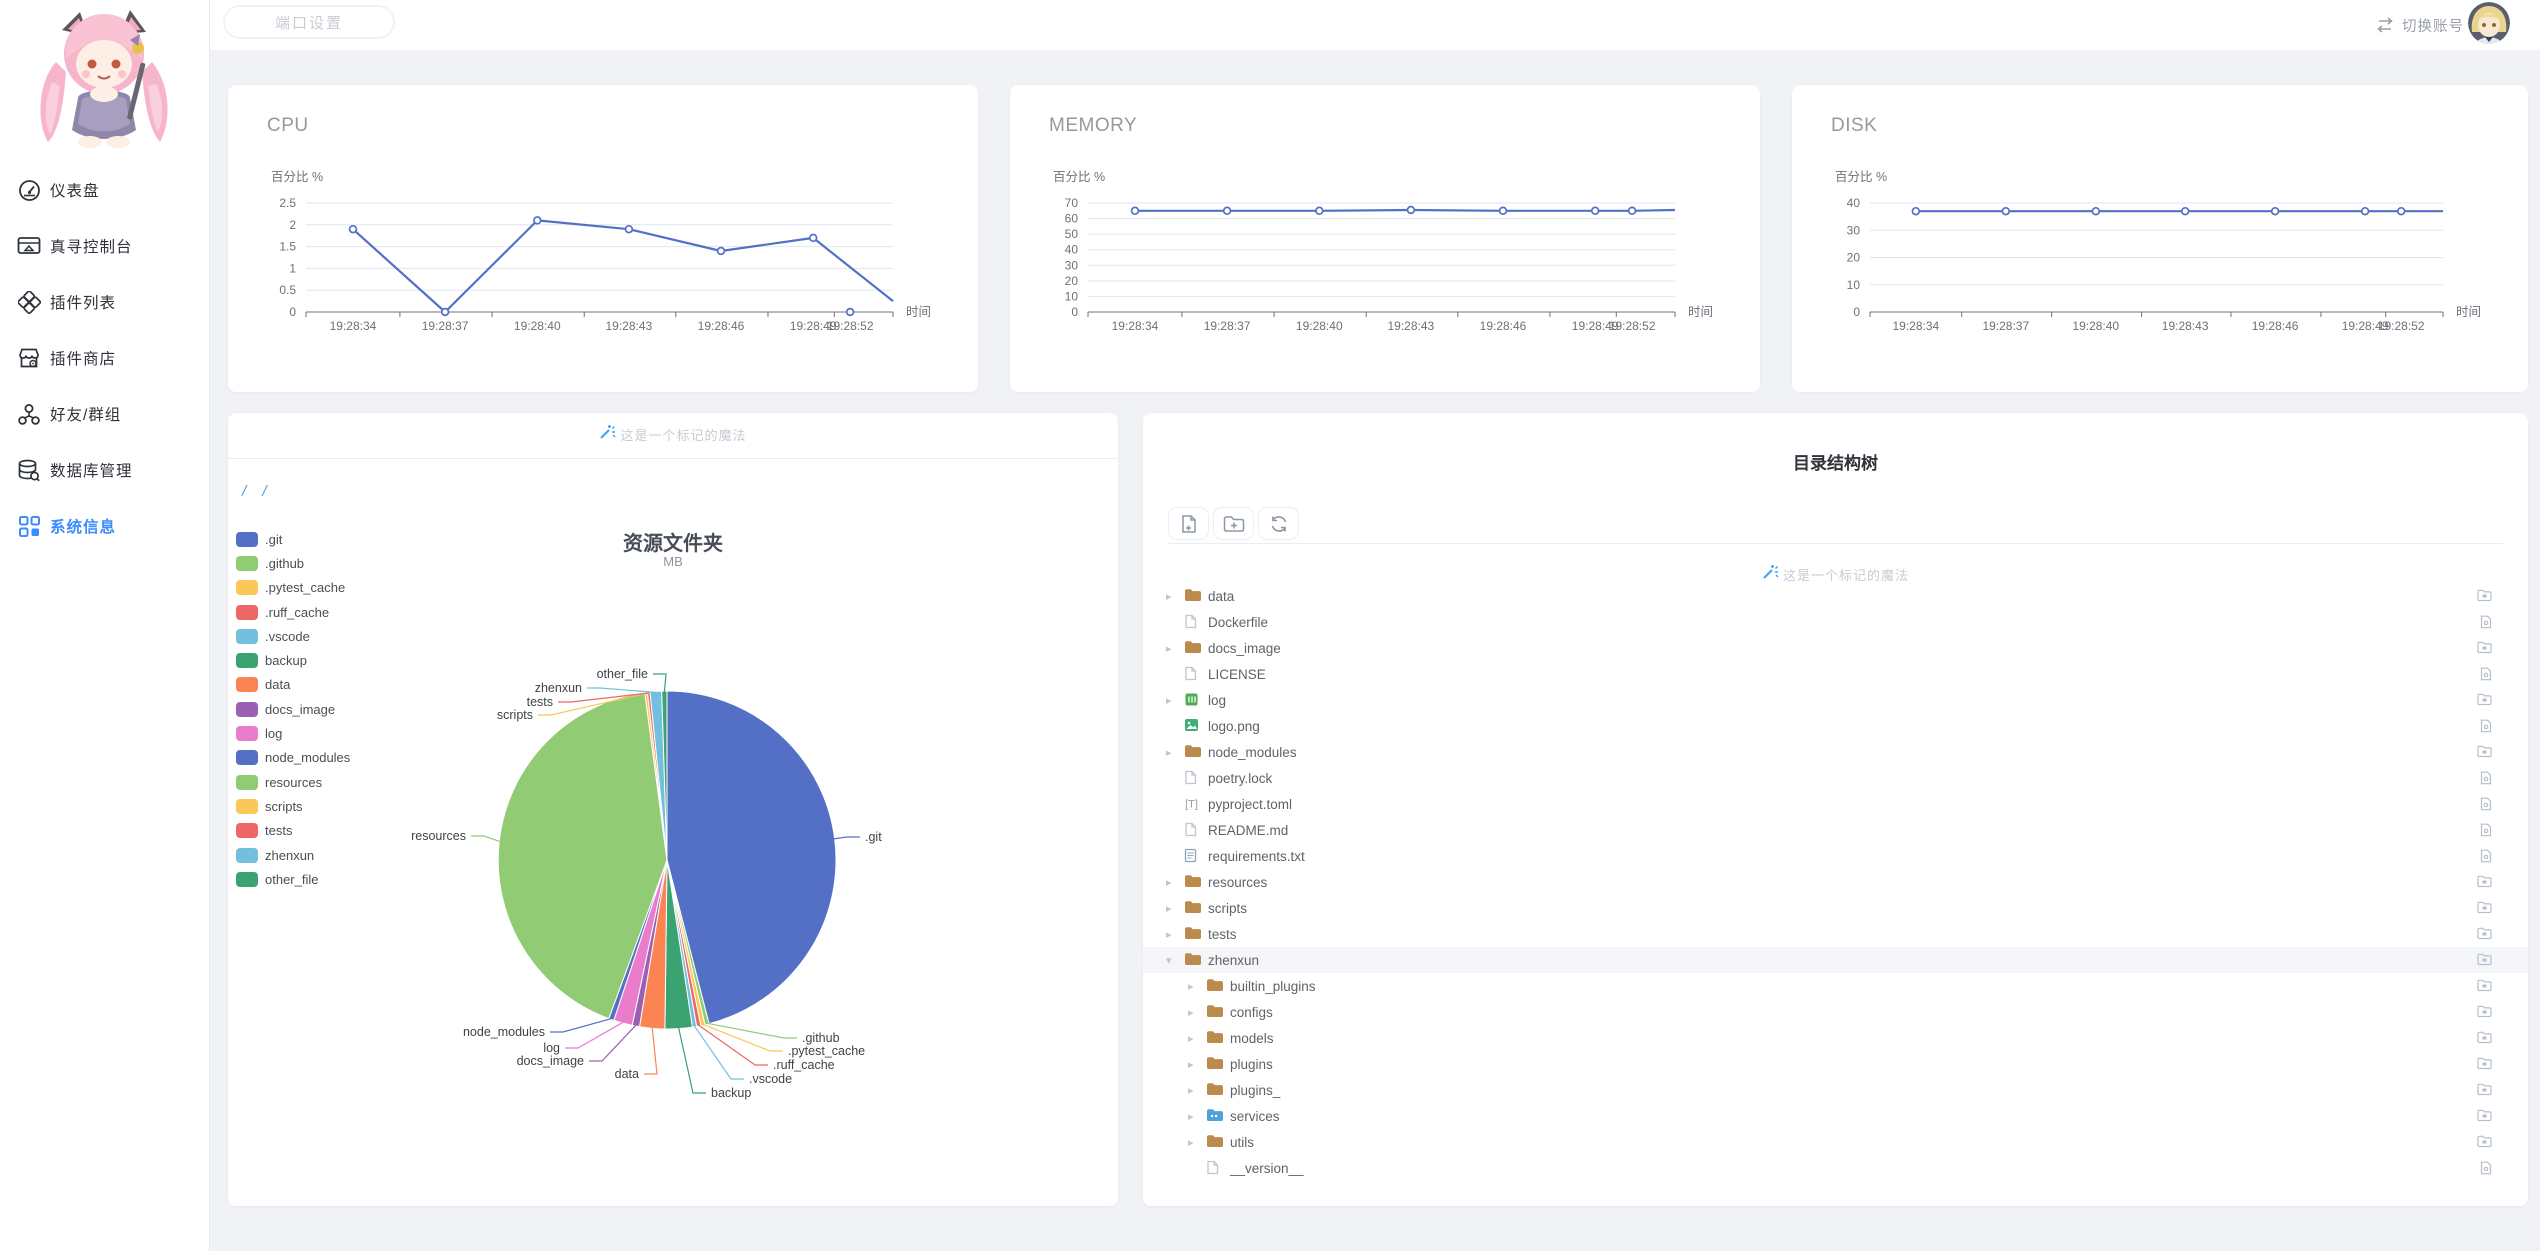 This screenshot has width=2540, height=1251. What do you see at coordinates (1835, 1116) in the screenshot?
I see `tree-row-services: ▸ services` at bounding box center [1835, 1116].